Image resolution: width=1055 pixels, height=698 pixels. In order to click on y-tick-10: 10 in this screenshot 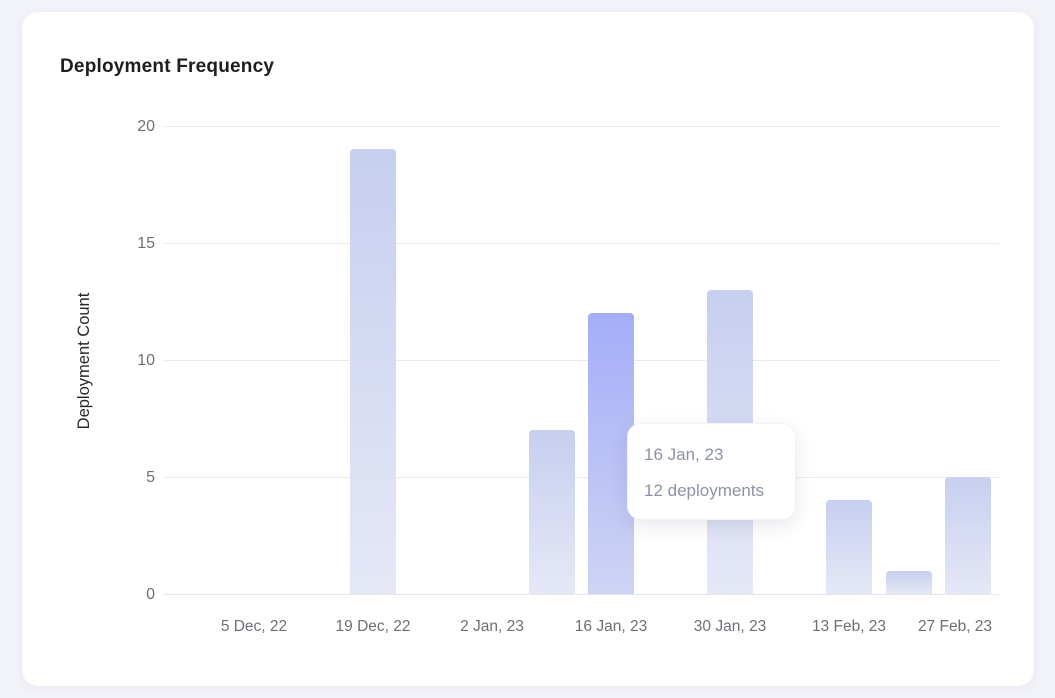, I will do `click(146, 360)`.